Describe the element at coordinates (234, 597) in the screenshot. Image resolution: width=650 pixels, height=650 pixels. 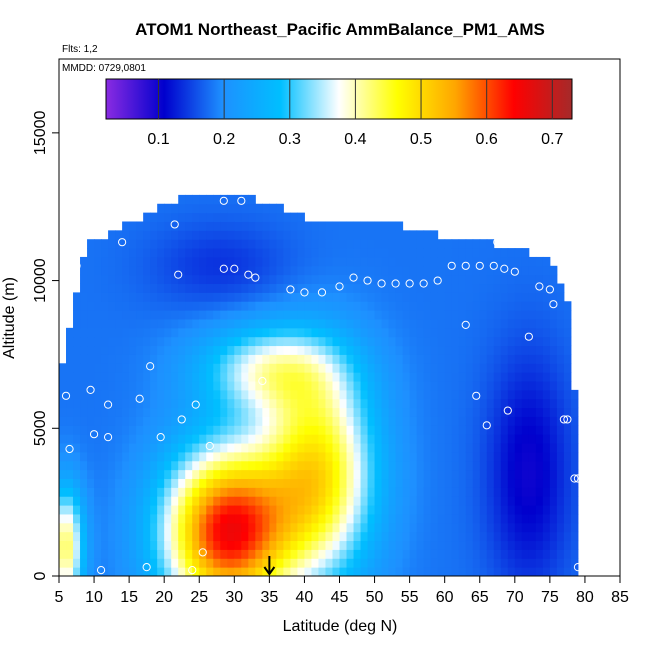
I see `x-tick-label: 30` at that location.